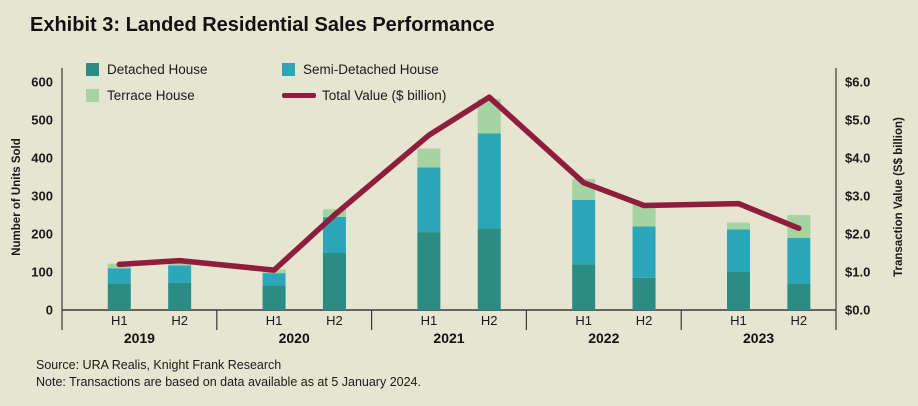 Image resolution: width=918 pixels, height=406 pixels. I want to click on left-axis-title: Number of Units Sold, so click(17, 197).